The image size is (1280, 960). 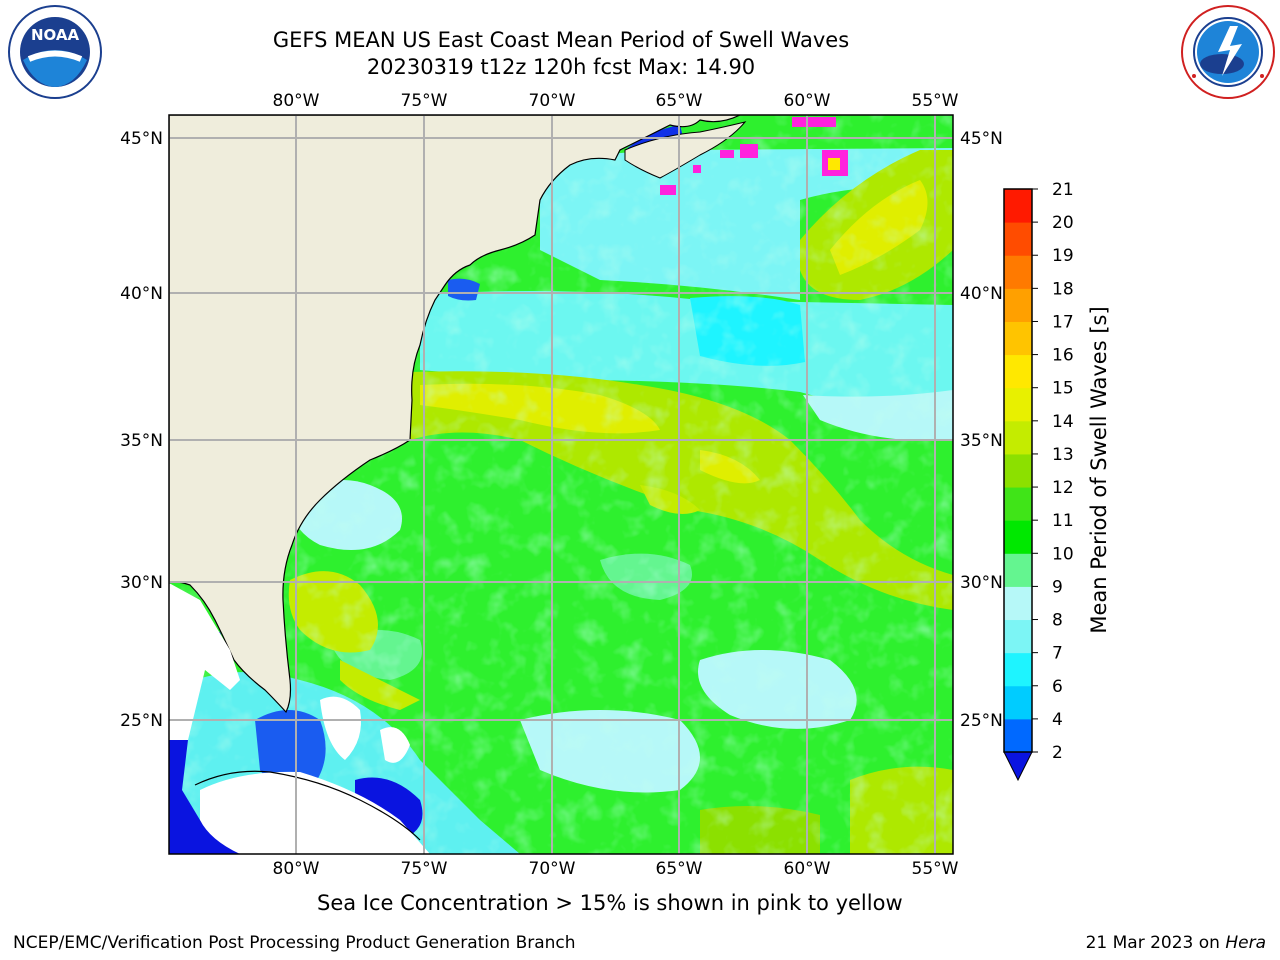 What do you see at coordinates (1063, 455) in the screenshot?
I see `colorbar-tick-label: 13` at bounding box center [1063, 455].